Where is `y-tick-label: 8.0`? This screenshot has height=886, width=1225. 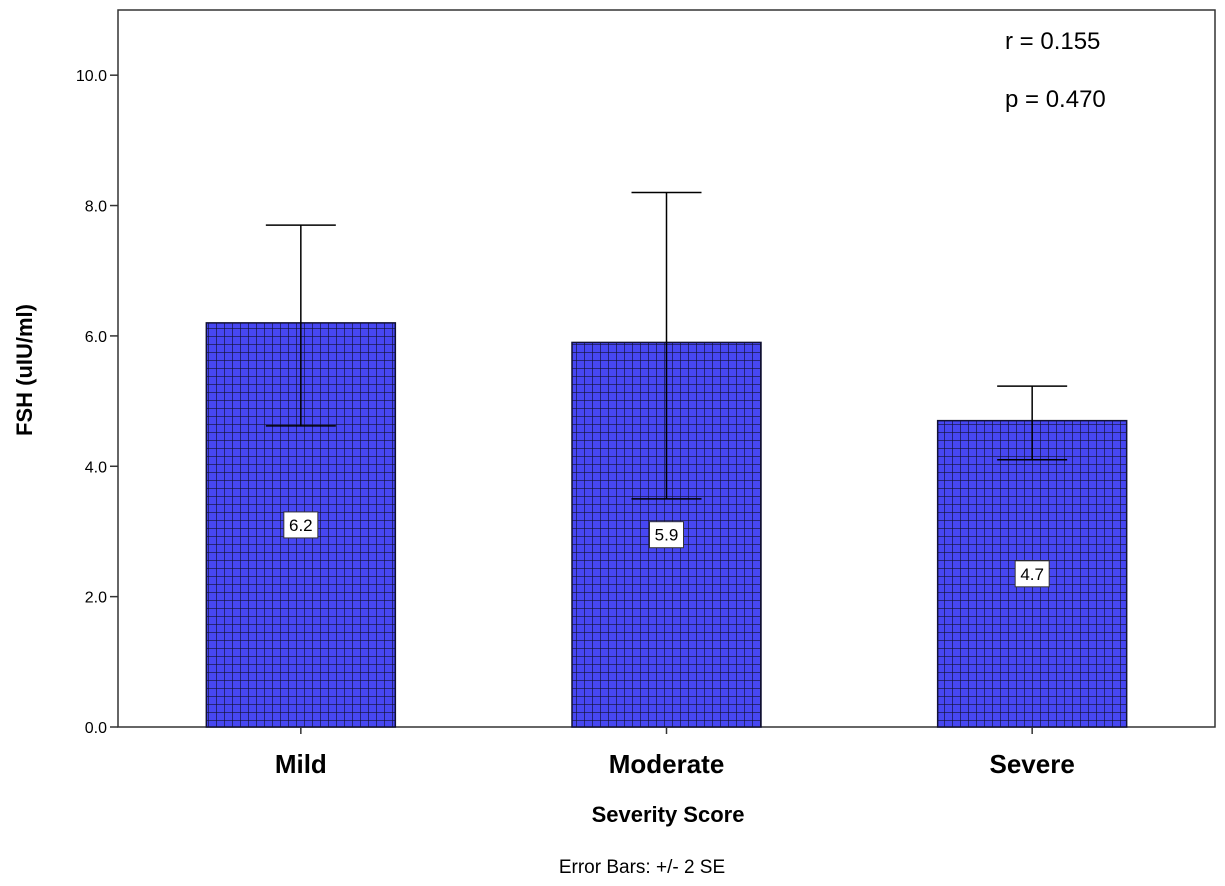 y-tick-label: 8.0 is located at coordinates (96, 207).